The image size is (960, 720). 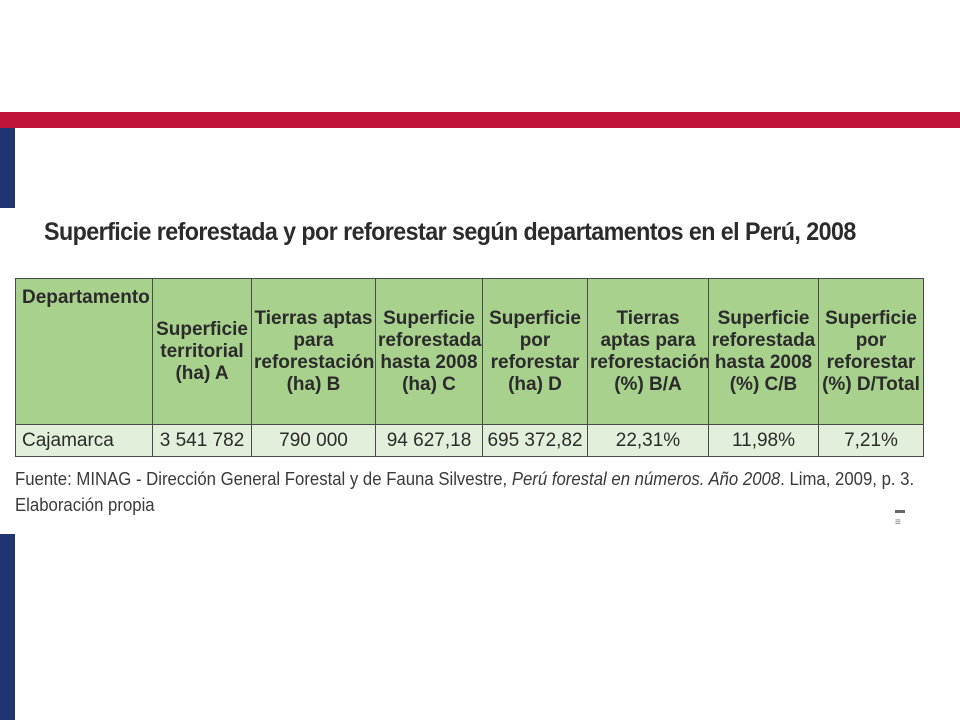 What do you see at coordinates (85, 505) in the screenshot?
I see `source-line-2: Elaboración propia` at bounding box center [85, 505].